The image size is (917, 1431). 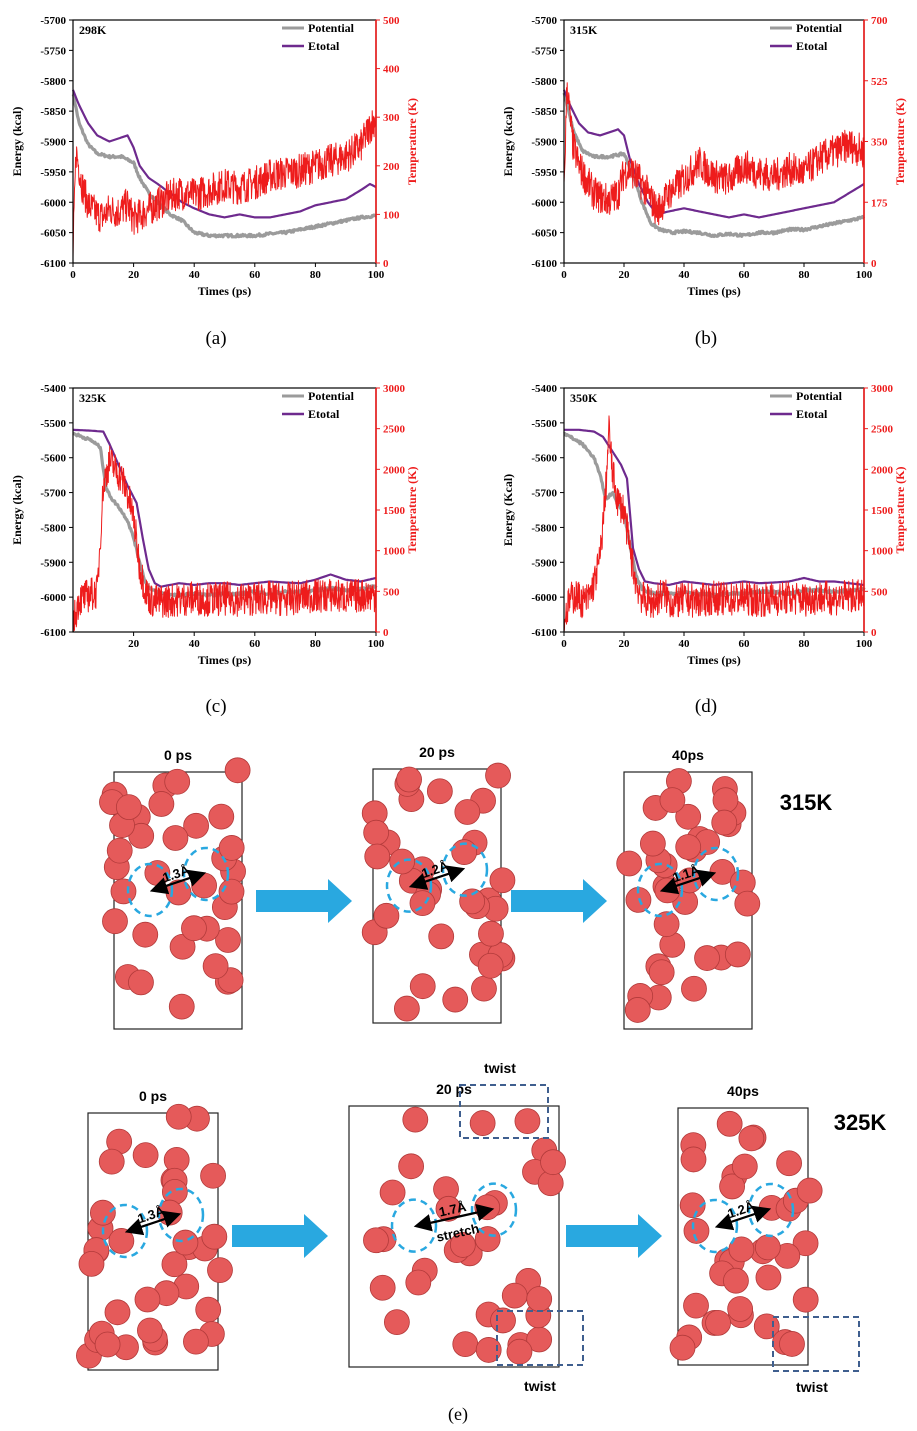 What do you see at coordinates (178, 755) in the screenshot?
I see `snapshot-time-label: 0 ps` at bounding box center [178, 755].